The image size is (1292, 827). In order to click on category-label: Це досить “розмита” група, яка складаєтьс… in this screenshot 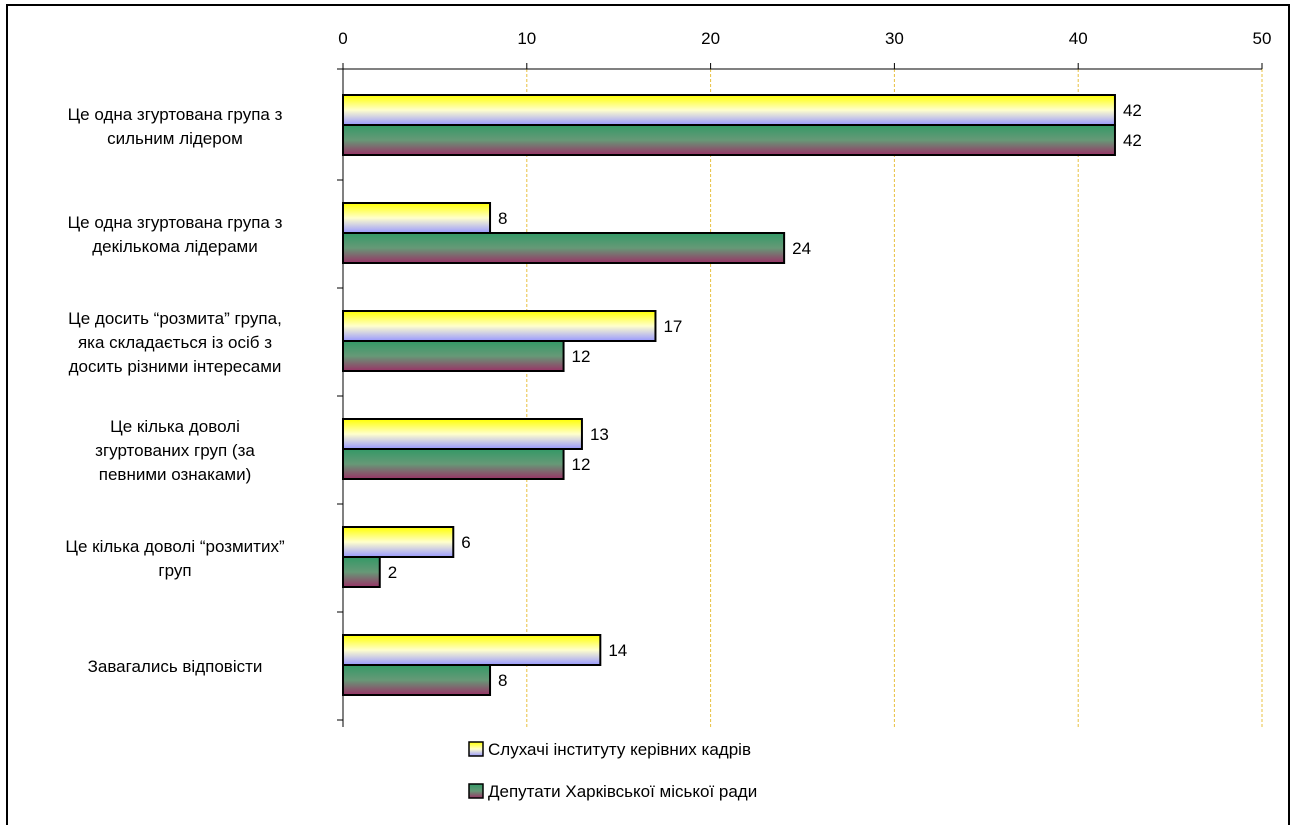, I will do `click(175, 342)`.